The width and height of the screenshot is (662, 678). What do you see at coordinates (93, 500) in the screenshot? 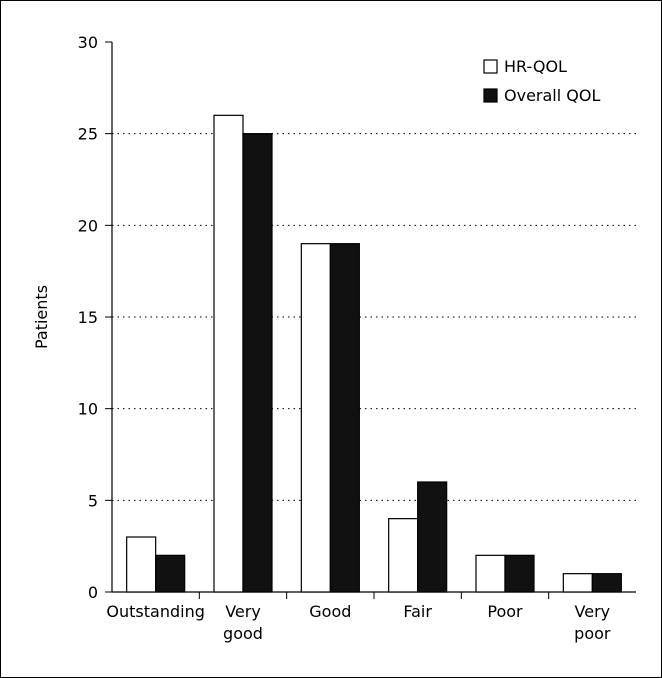
I see `y-tick-label: 5` at bounding box center [93, 500].